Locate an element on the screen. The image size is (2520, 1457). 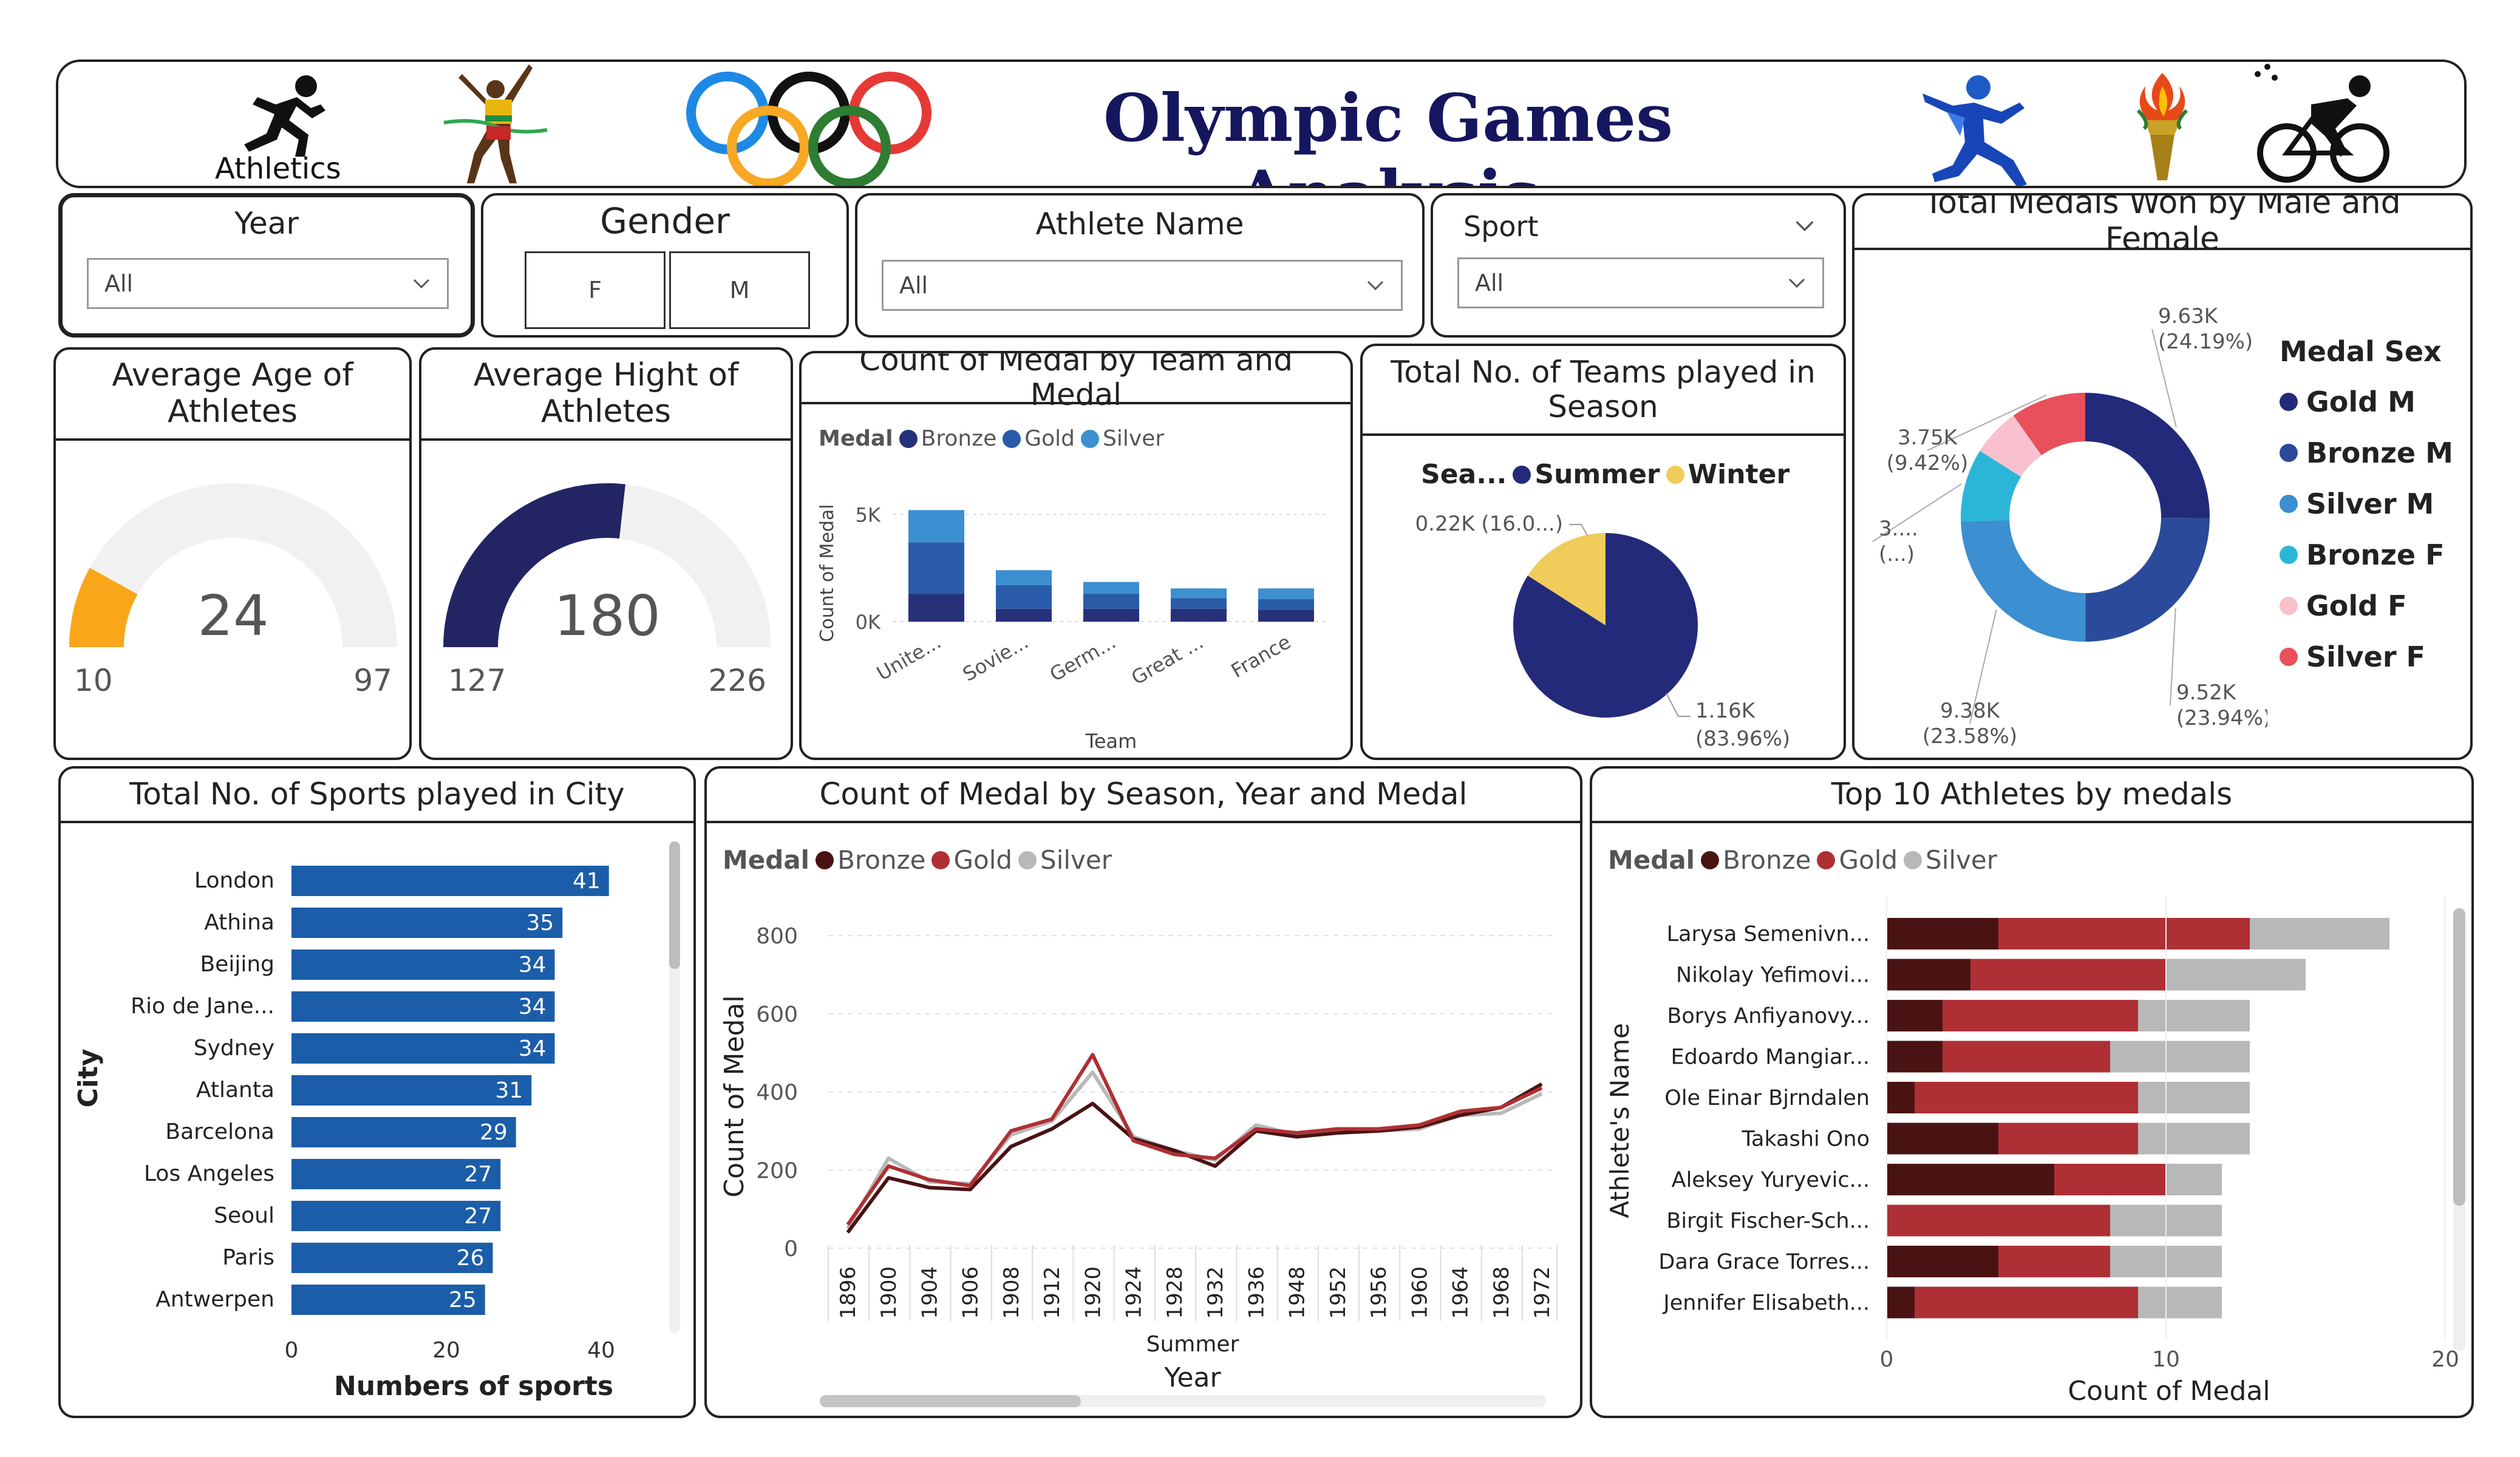
age-gauge-title: Average Age of Athletes is located at coordinates (232, 395).